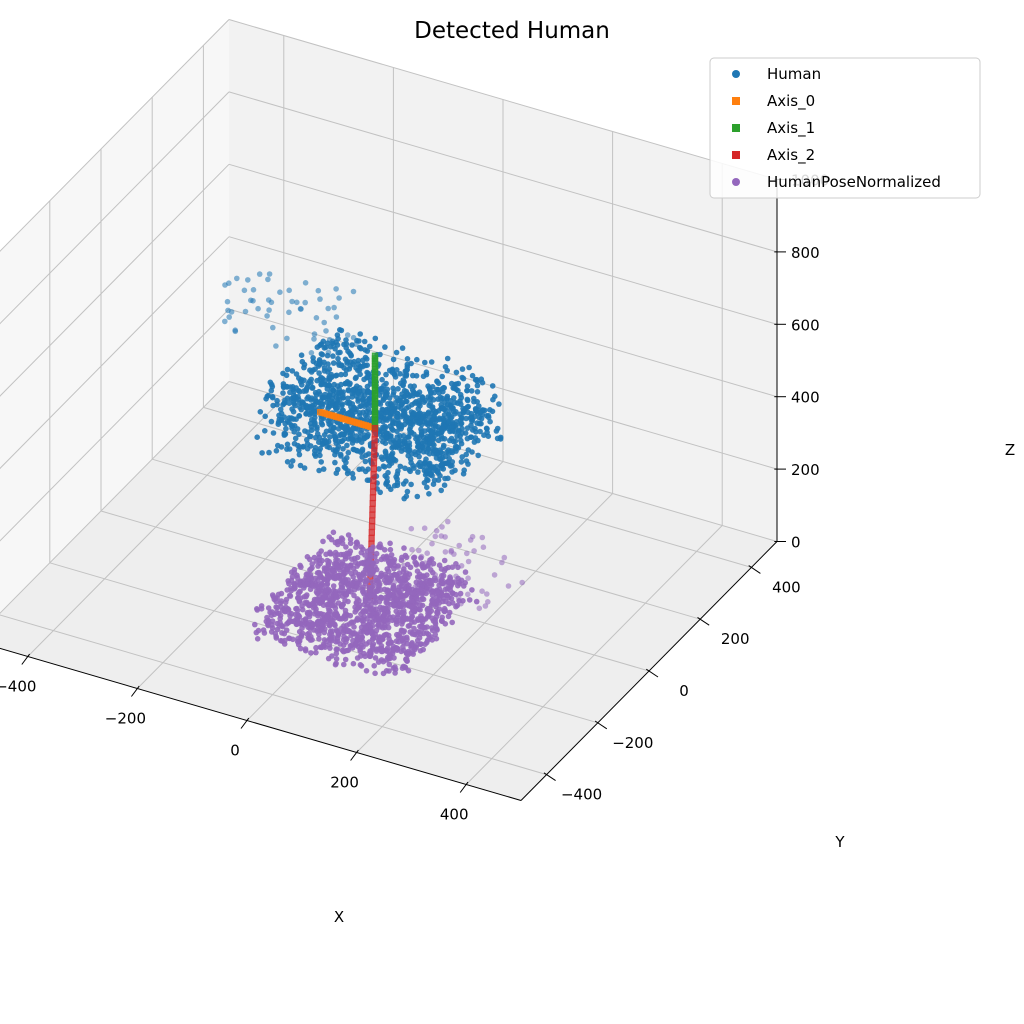 This screenshot has height=1024, width=1024. What do you see at coordinates (549, 777) in the screenshot?
I see `y-axis-tick` at bounding box center [549, 777].